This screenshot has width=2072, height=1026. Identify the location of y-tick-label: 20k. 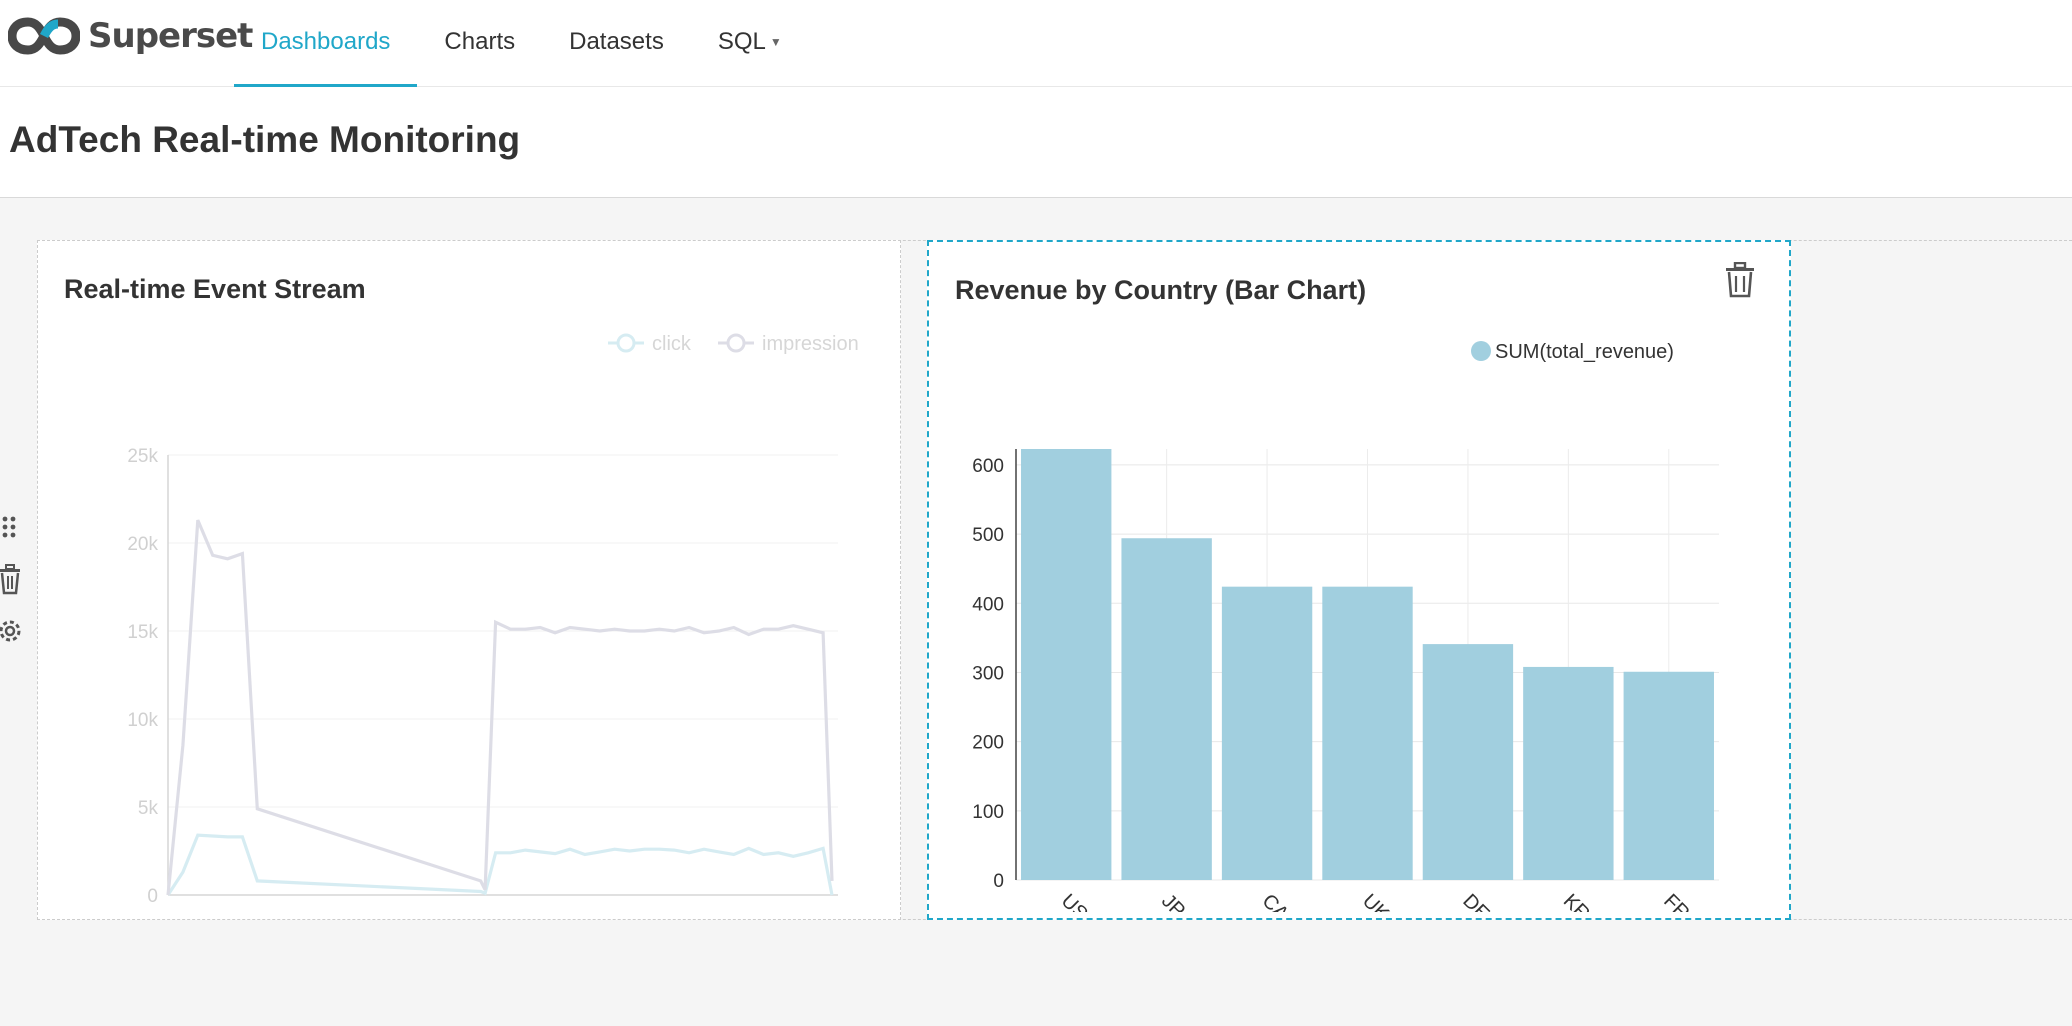
(142, 544).